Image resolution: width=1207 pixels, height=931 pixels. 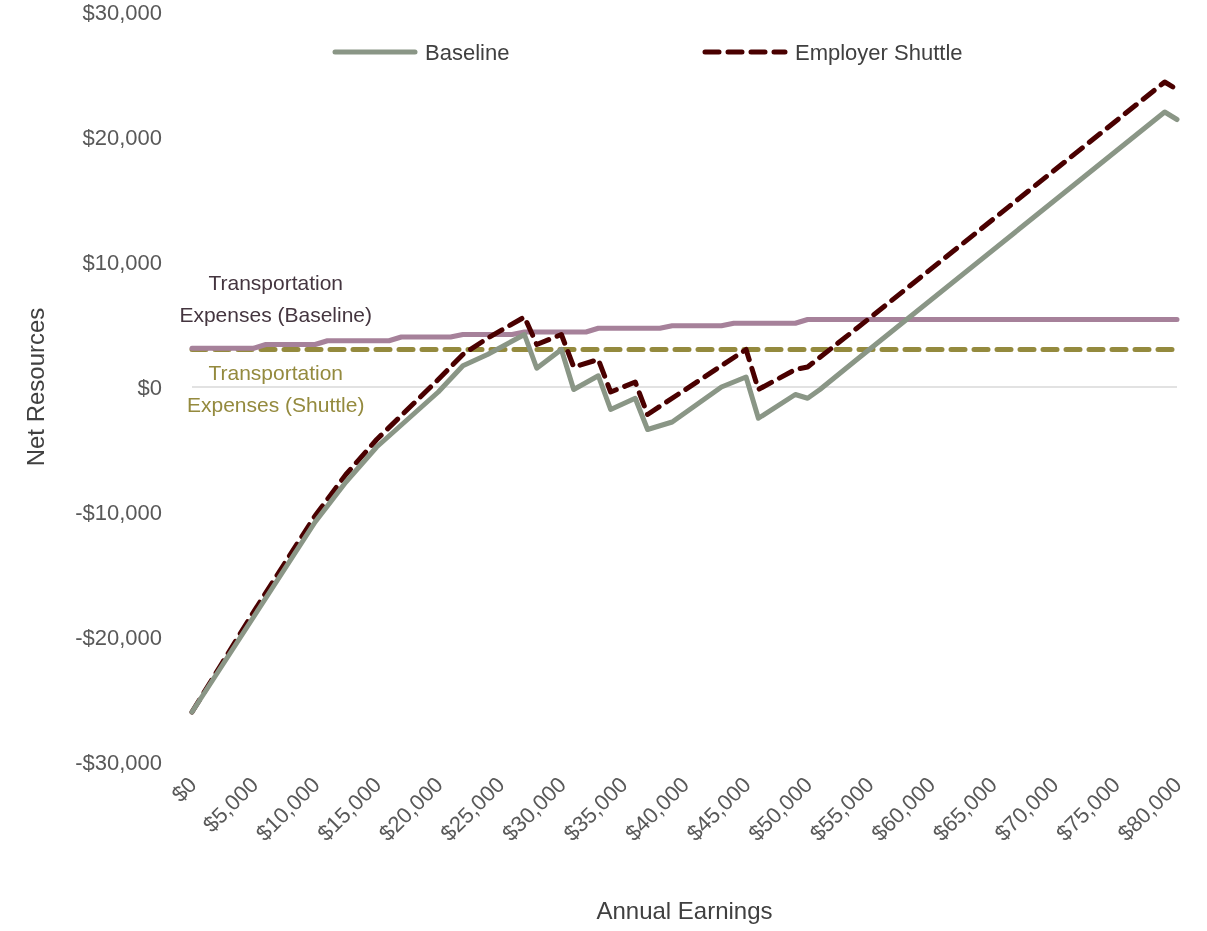 I want to click on series-label: Transportation Expenses (Shuttle), so click(x=276, y=388).